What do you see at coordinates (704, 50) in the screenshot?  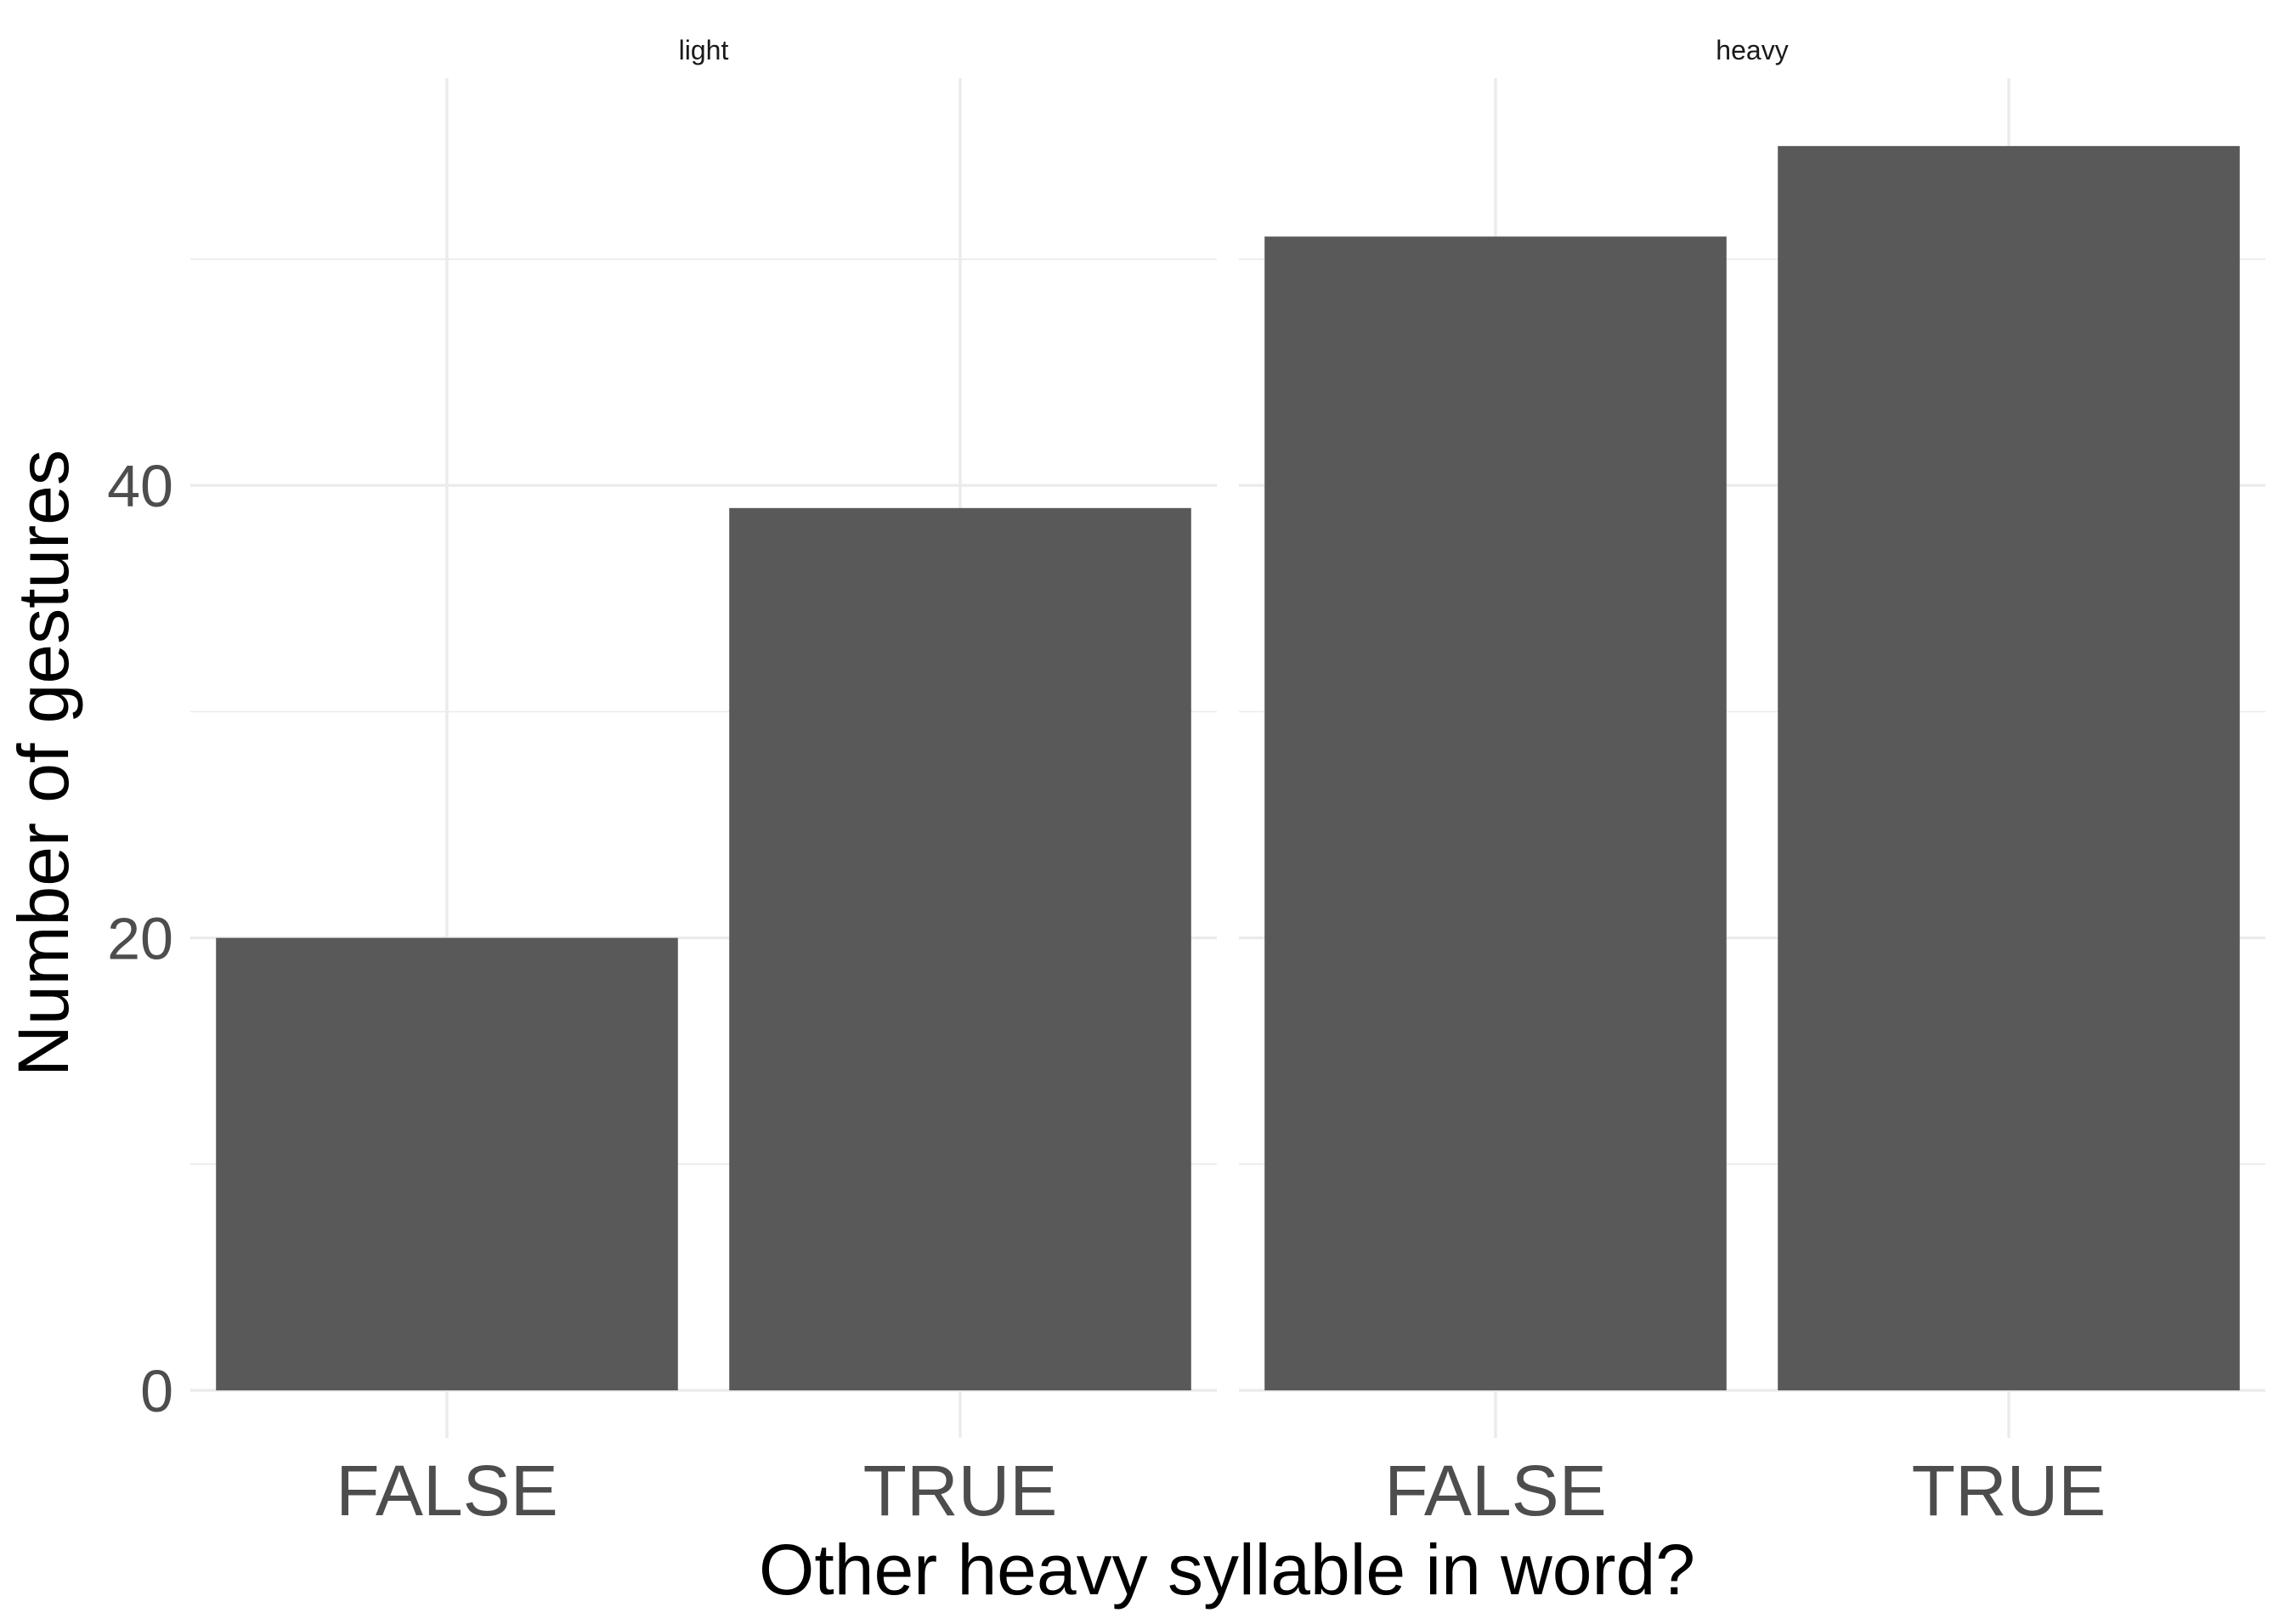 I see `facet-label-light: light` at bounding box center [704, 50].